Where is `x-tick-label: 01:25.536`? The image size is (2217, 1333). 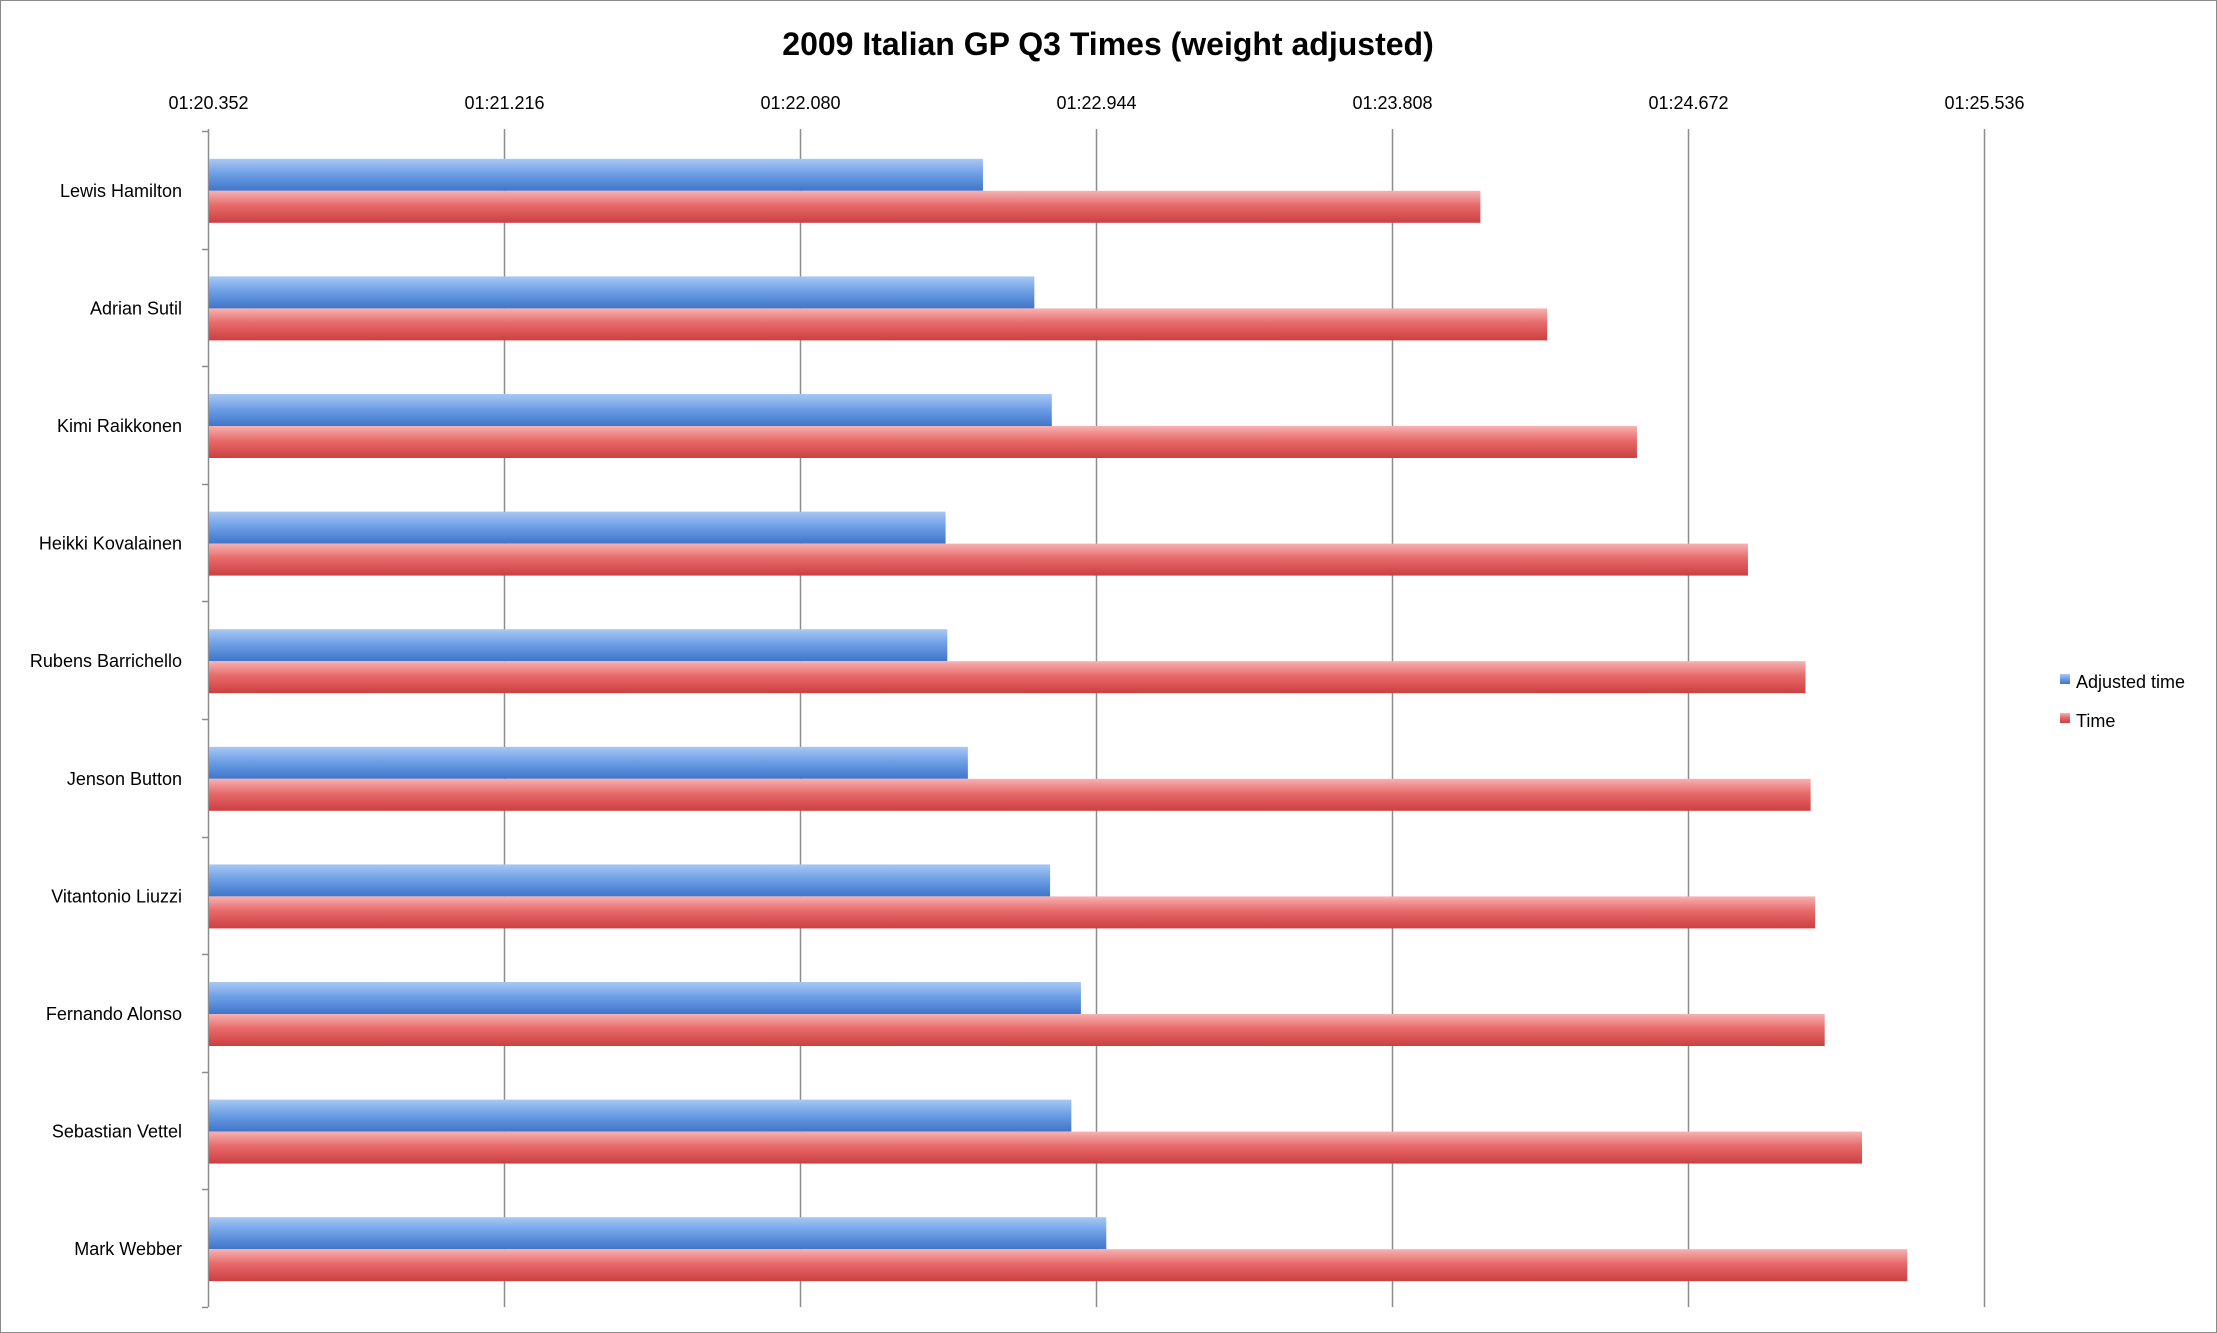
x-tick-label: 01:25.536 is located at coordinates (1984, 103).